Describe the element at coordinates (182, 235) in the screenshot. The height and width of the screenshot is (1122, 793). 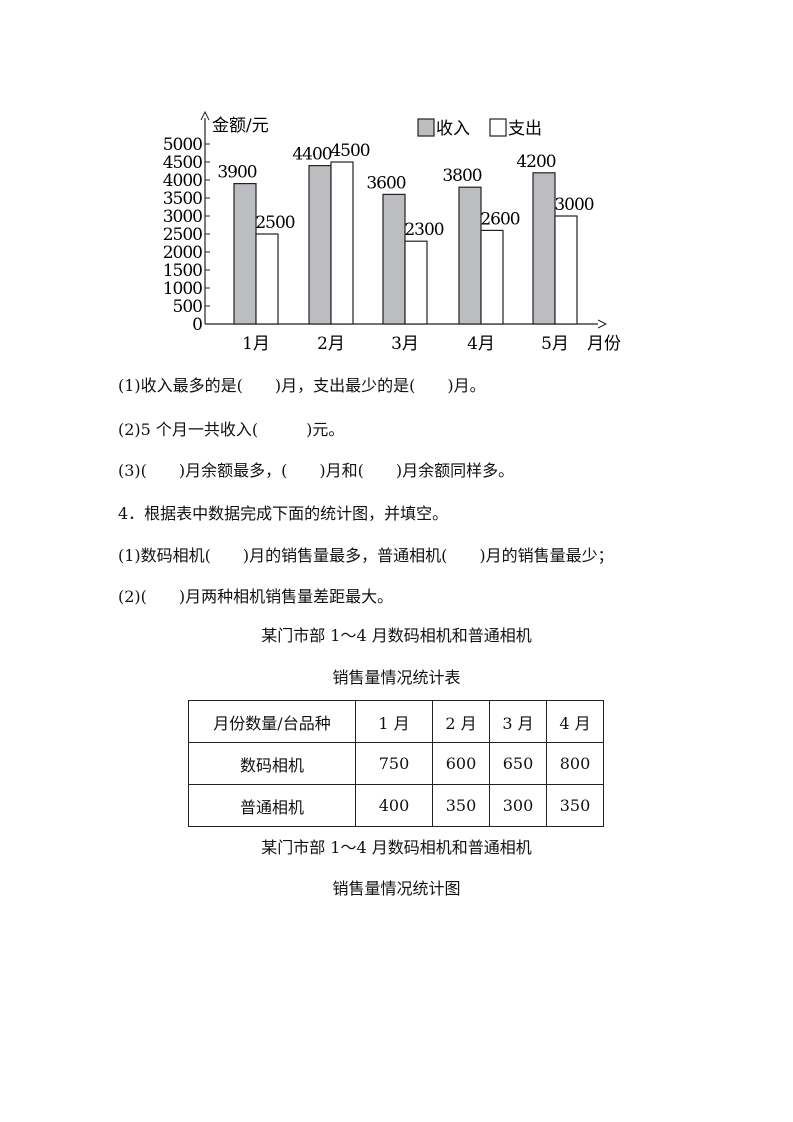
I see `y-tick-label: 2500` at that location.